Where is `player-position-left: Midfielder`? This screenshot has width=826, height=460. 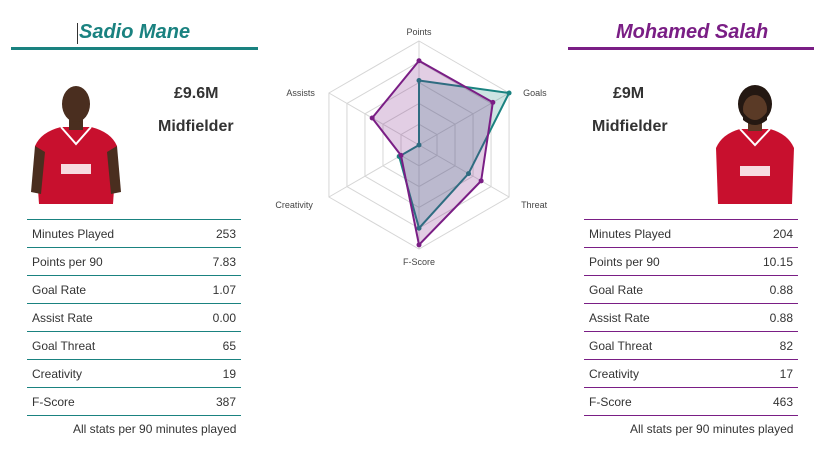
player-position-left: Midfielder is located at coordinates (196, 126).